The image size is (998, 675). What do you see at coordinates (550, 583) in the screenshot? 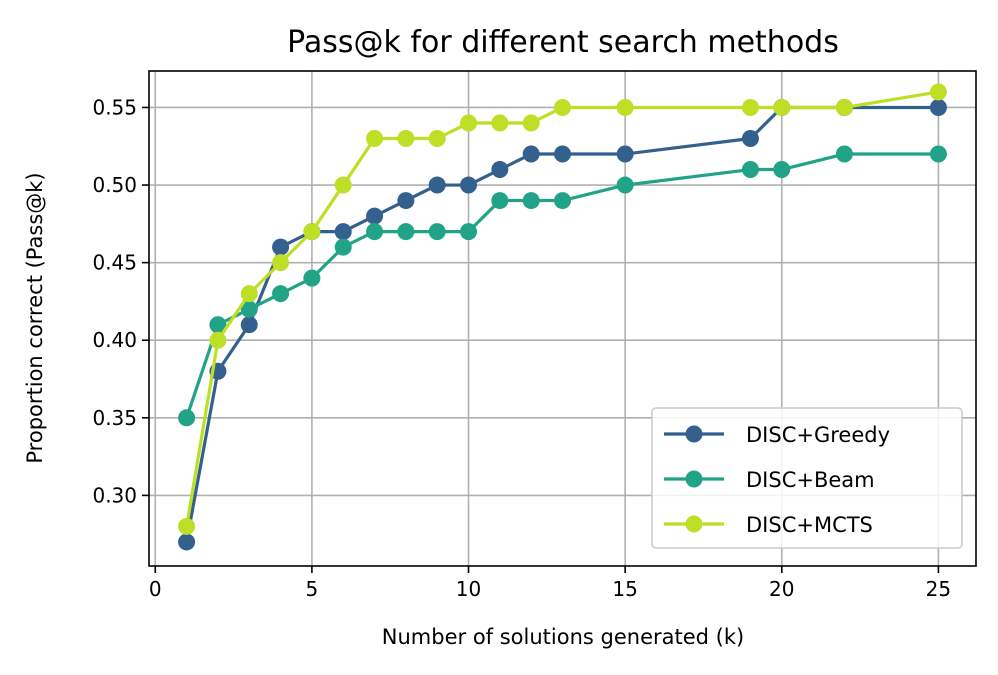
I see `x-axis: 0 5 10 15 20 25` at bounding box center [550, 583].